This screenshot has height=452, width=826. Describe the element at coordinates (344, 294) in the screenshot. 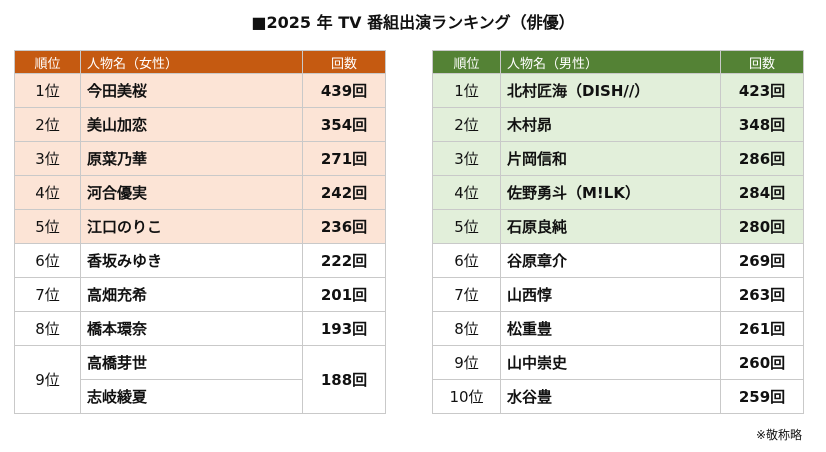

I see `count-cell: 201回` at that location.